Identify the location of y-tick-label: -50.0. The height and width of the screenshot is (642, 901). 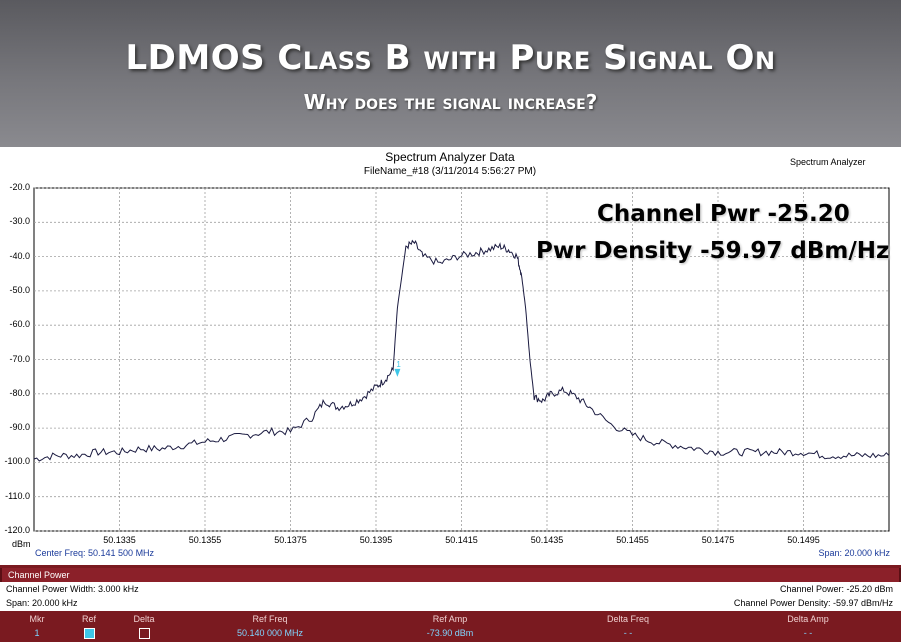
(19, 289).